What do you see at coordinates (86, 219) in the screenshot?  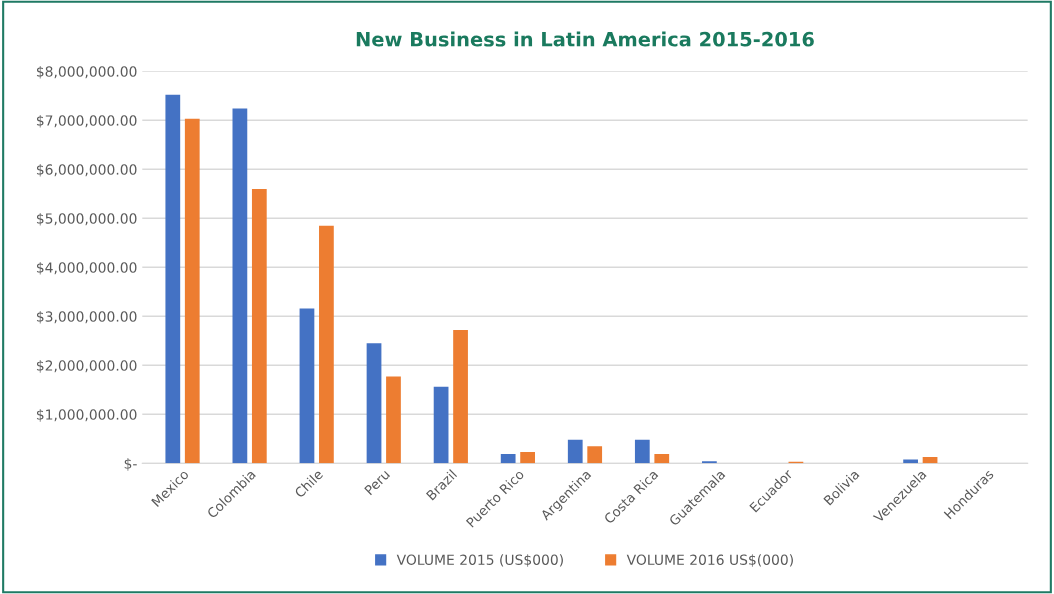 I see `y-tick-label: $5,000,000.00` at bounding box center [86, 219].